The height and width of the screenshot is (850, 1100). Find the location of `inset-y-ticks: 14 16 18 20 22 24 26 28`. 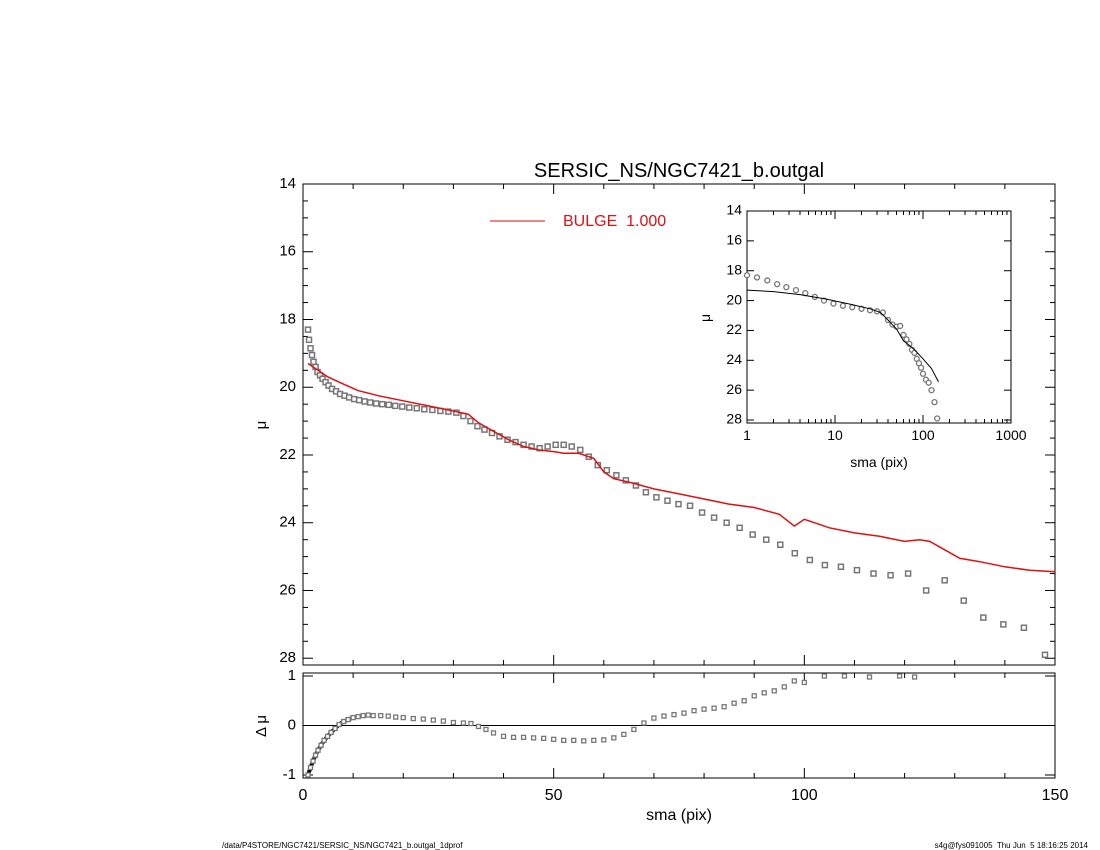

inset-y-ticks: 14 16 18 20 22 24 26 28 is located at coordinates (868, 314).